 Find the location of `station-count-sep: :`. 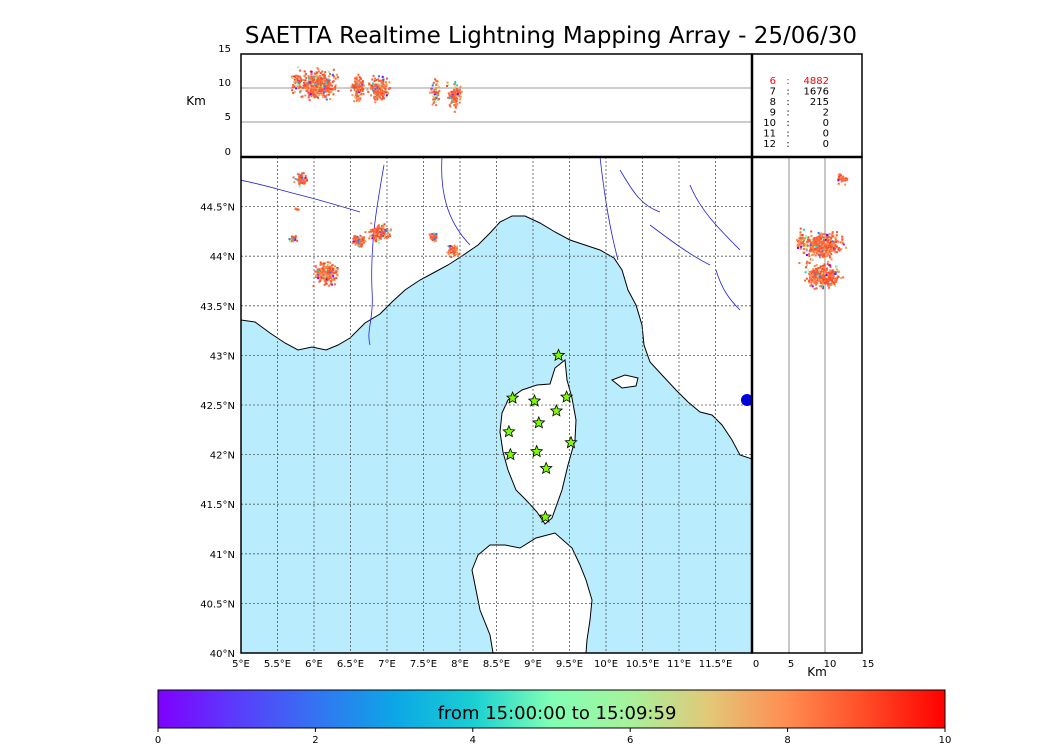

station-count-sep: : is located at coordinates (787, 113).